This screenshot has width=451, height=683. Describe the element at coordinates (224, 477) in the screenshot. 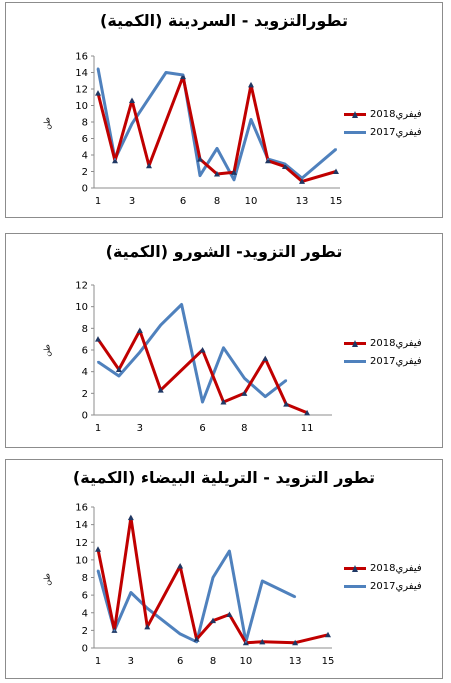

I see `chart-title: تطور التزويد - التريلية البيضاء (الكمية)` at that location.